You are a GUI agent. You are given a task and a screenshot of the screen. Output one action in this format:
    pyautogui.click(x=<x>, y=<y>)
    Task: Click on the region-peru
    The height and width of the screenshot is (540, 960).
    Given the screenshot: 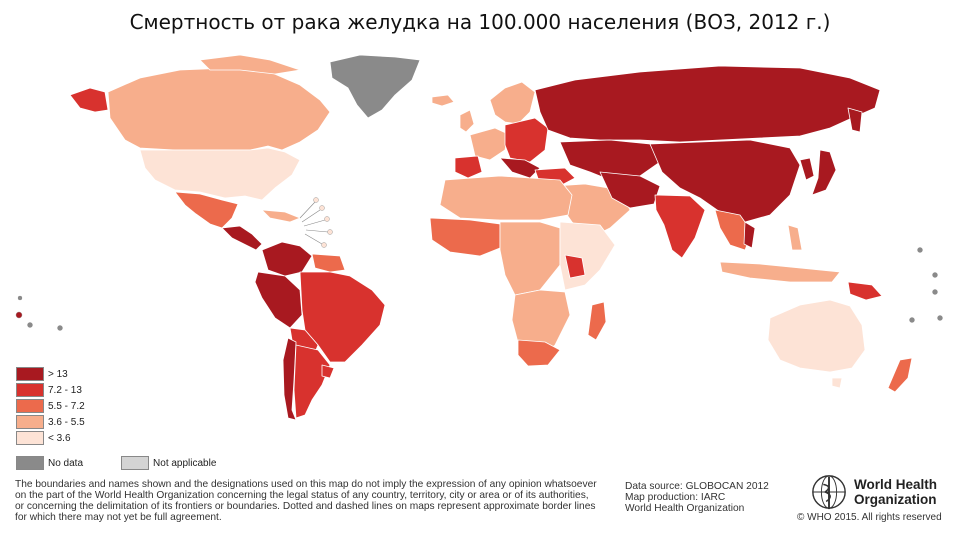 What is the action you would take?
    pyautogui.click(x=278, y=300)
    